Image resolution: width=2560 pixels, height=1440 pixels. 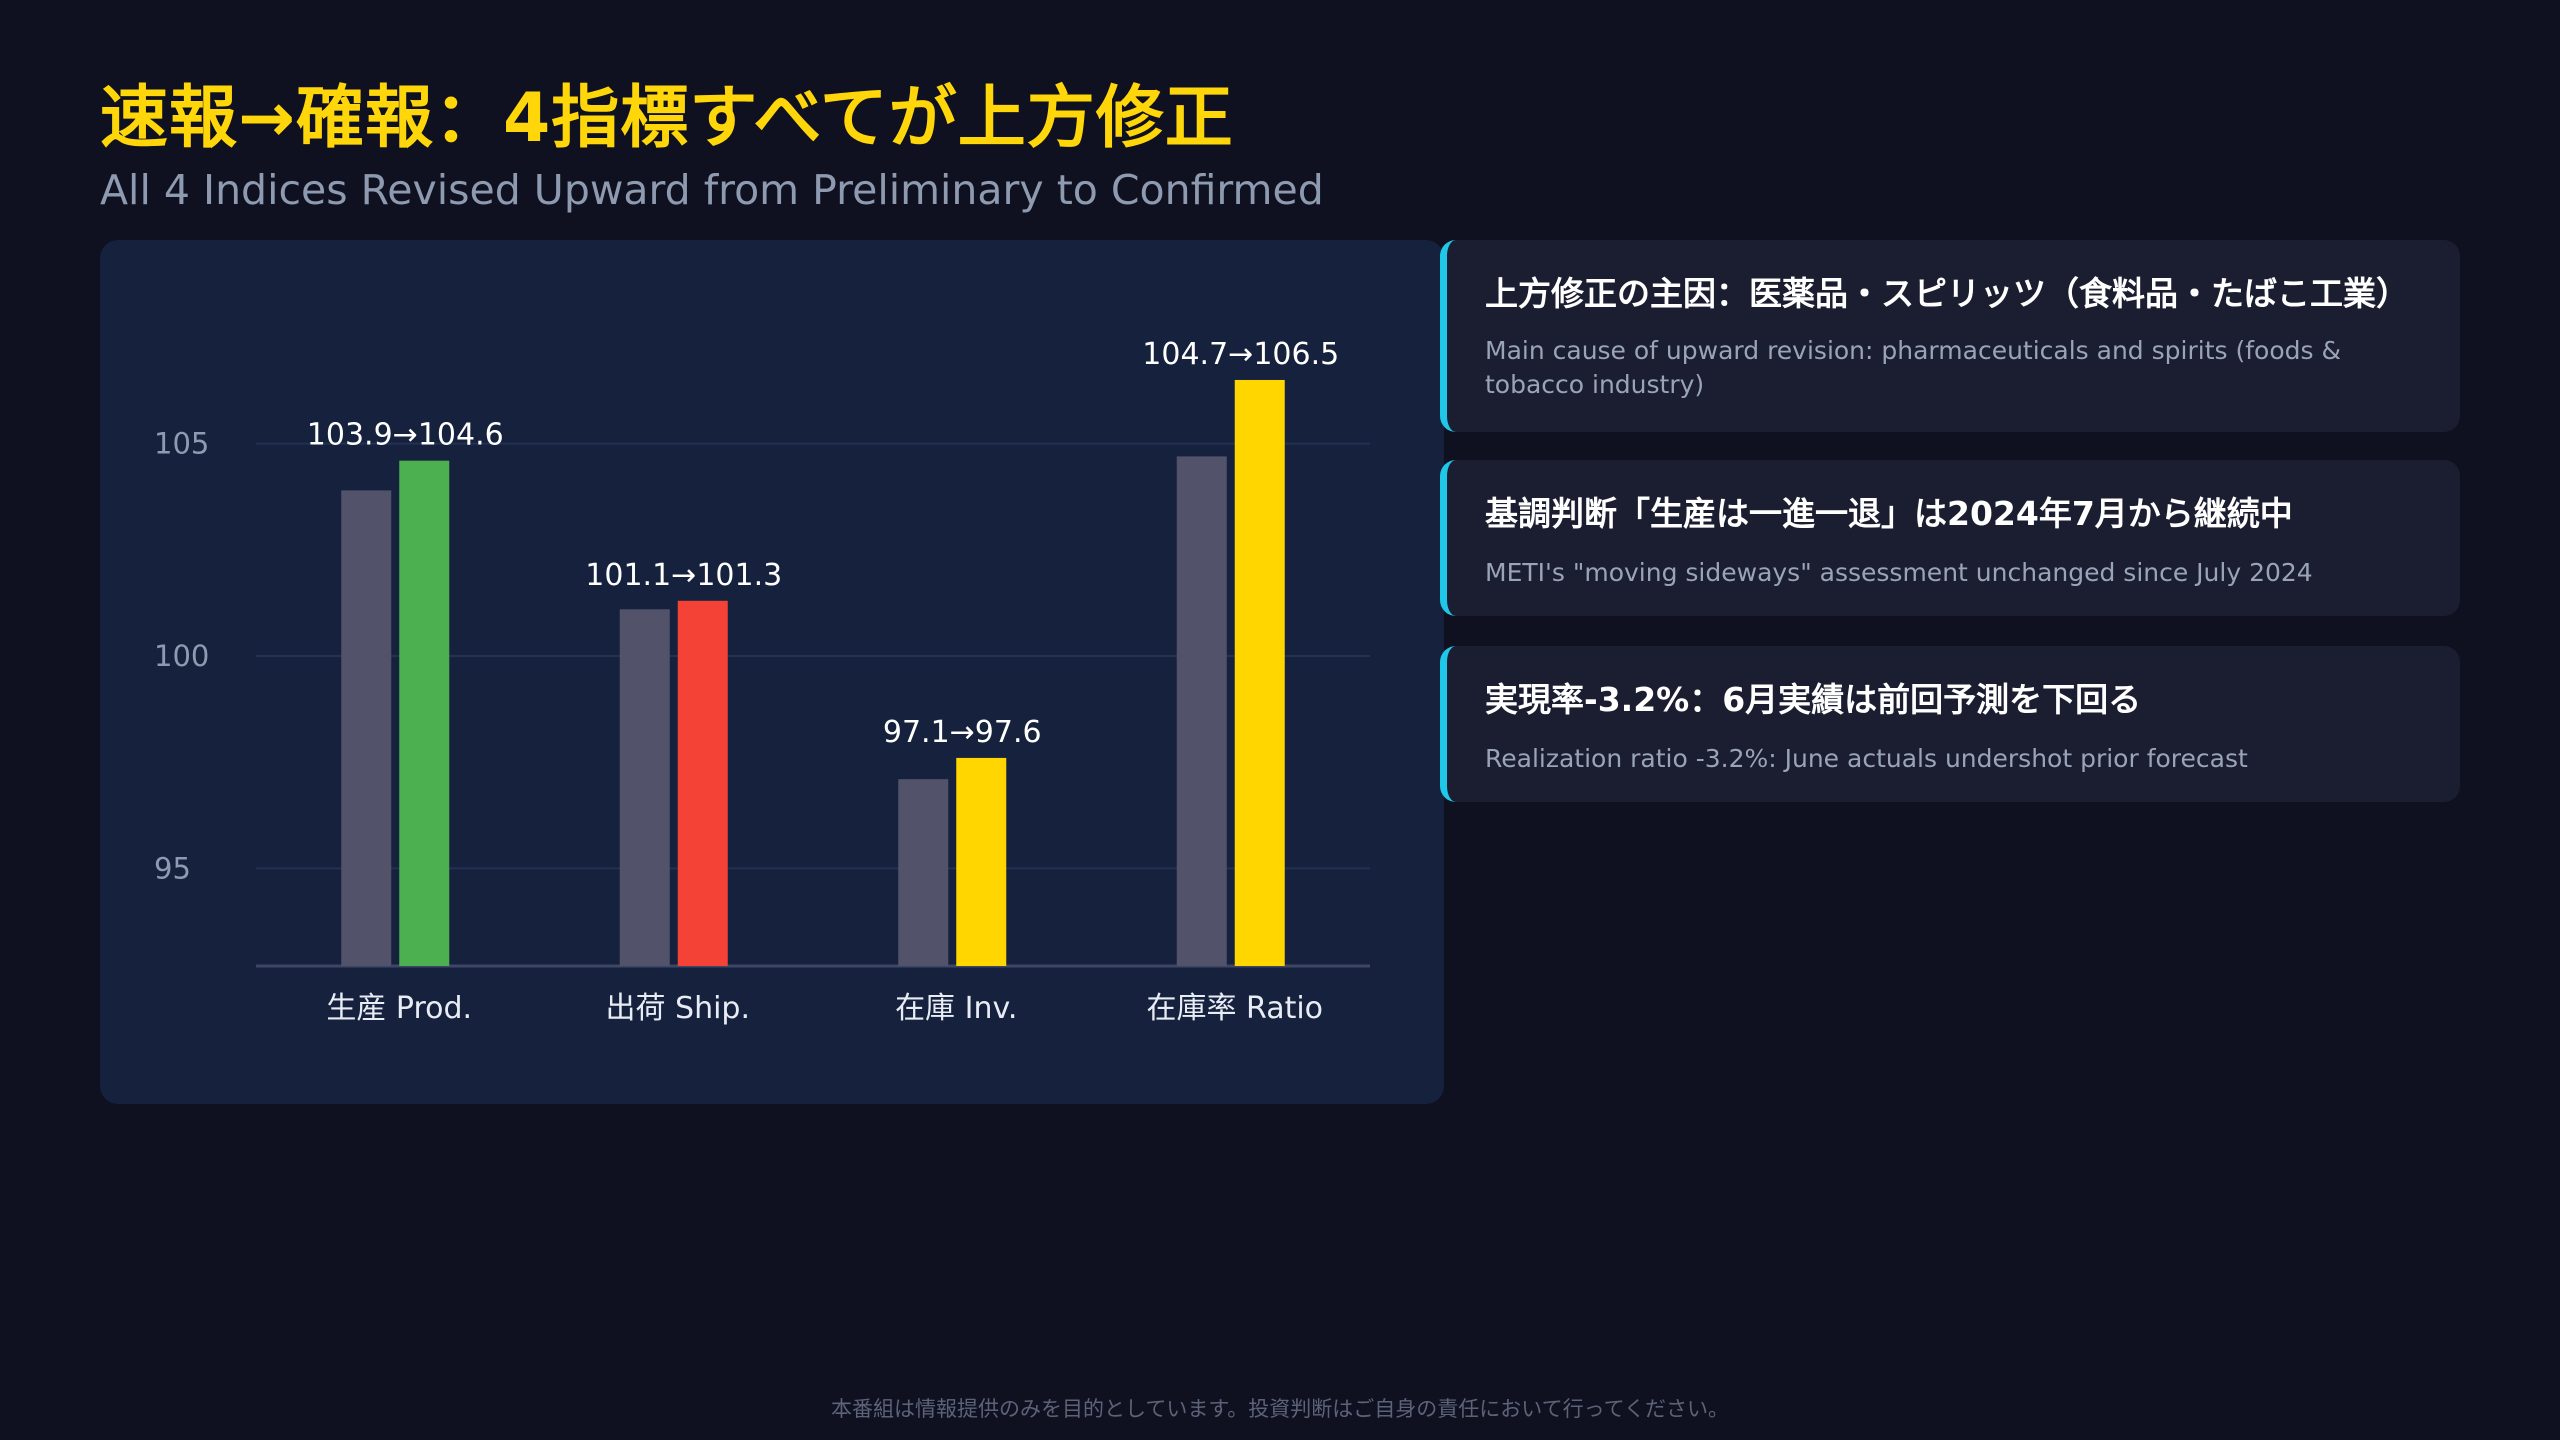 I want to click on card-title: 上方修正の主因：医薬品・スピリッツ（食料品・たばこ工業）, so click(x=1947, y=293).